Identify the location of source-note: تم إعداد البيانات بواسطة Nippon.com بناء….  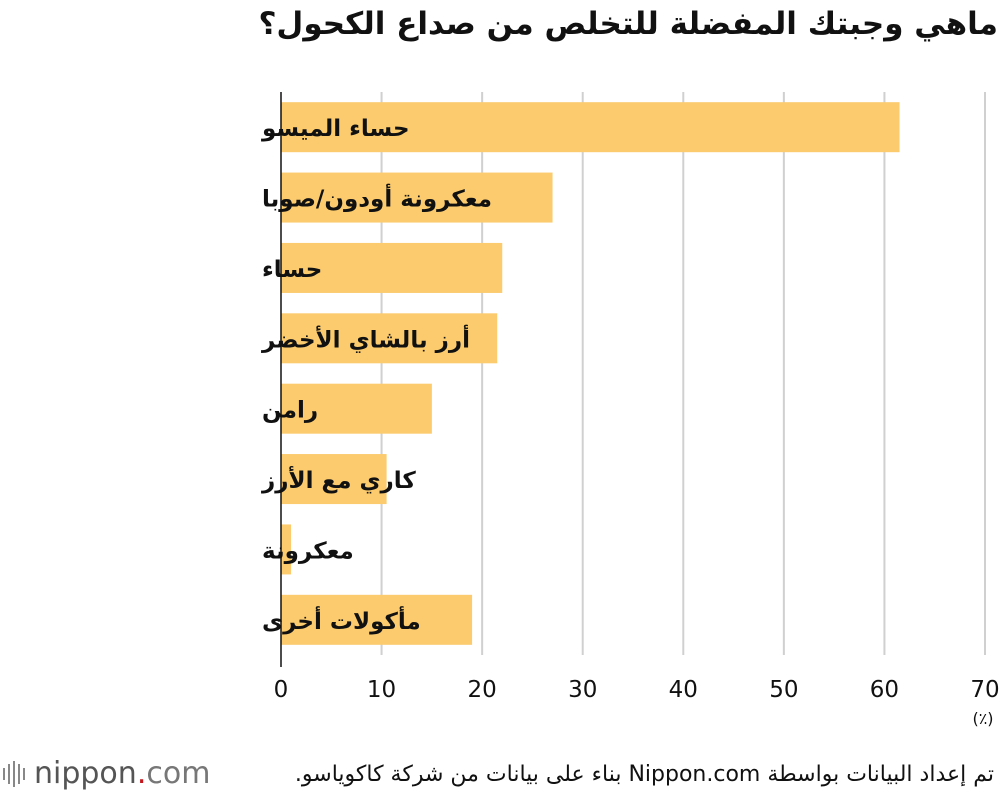
(644, 774).